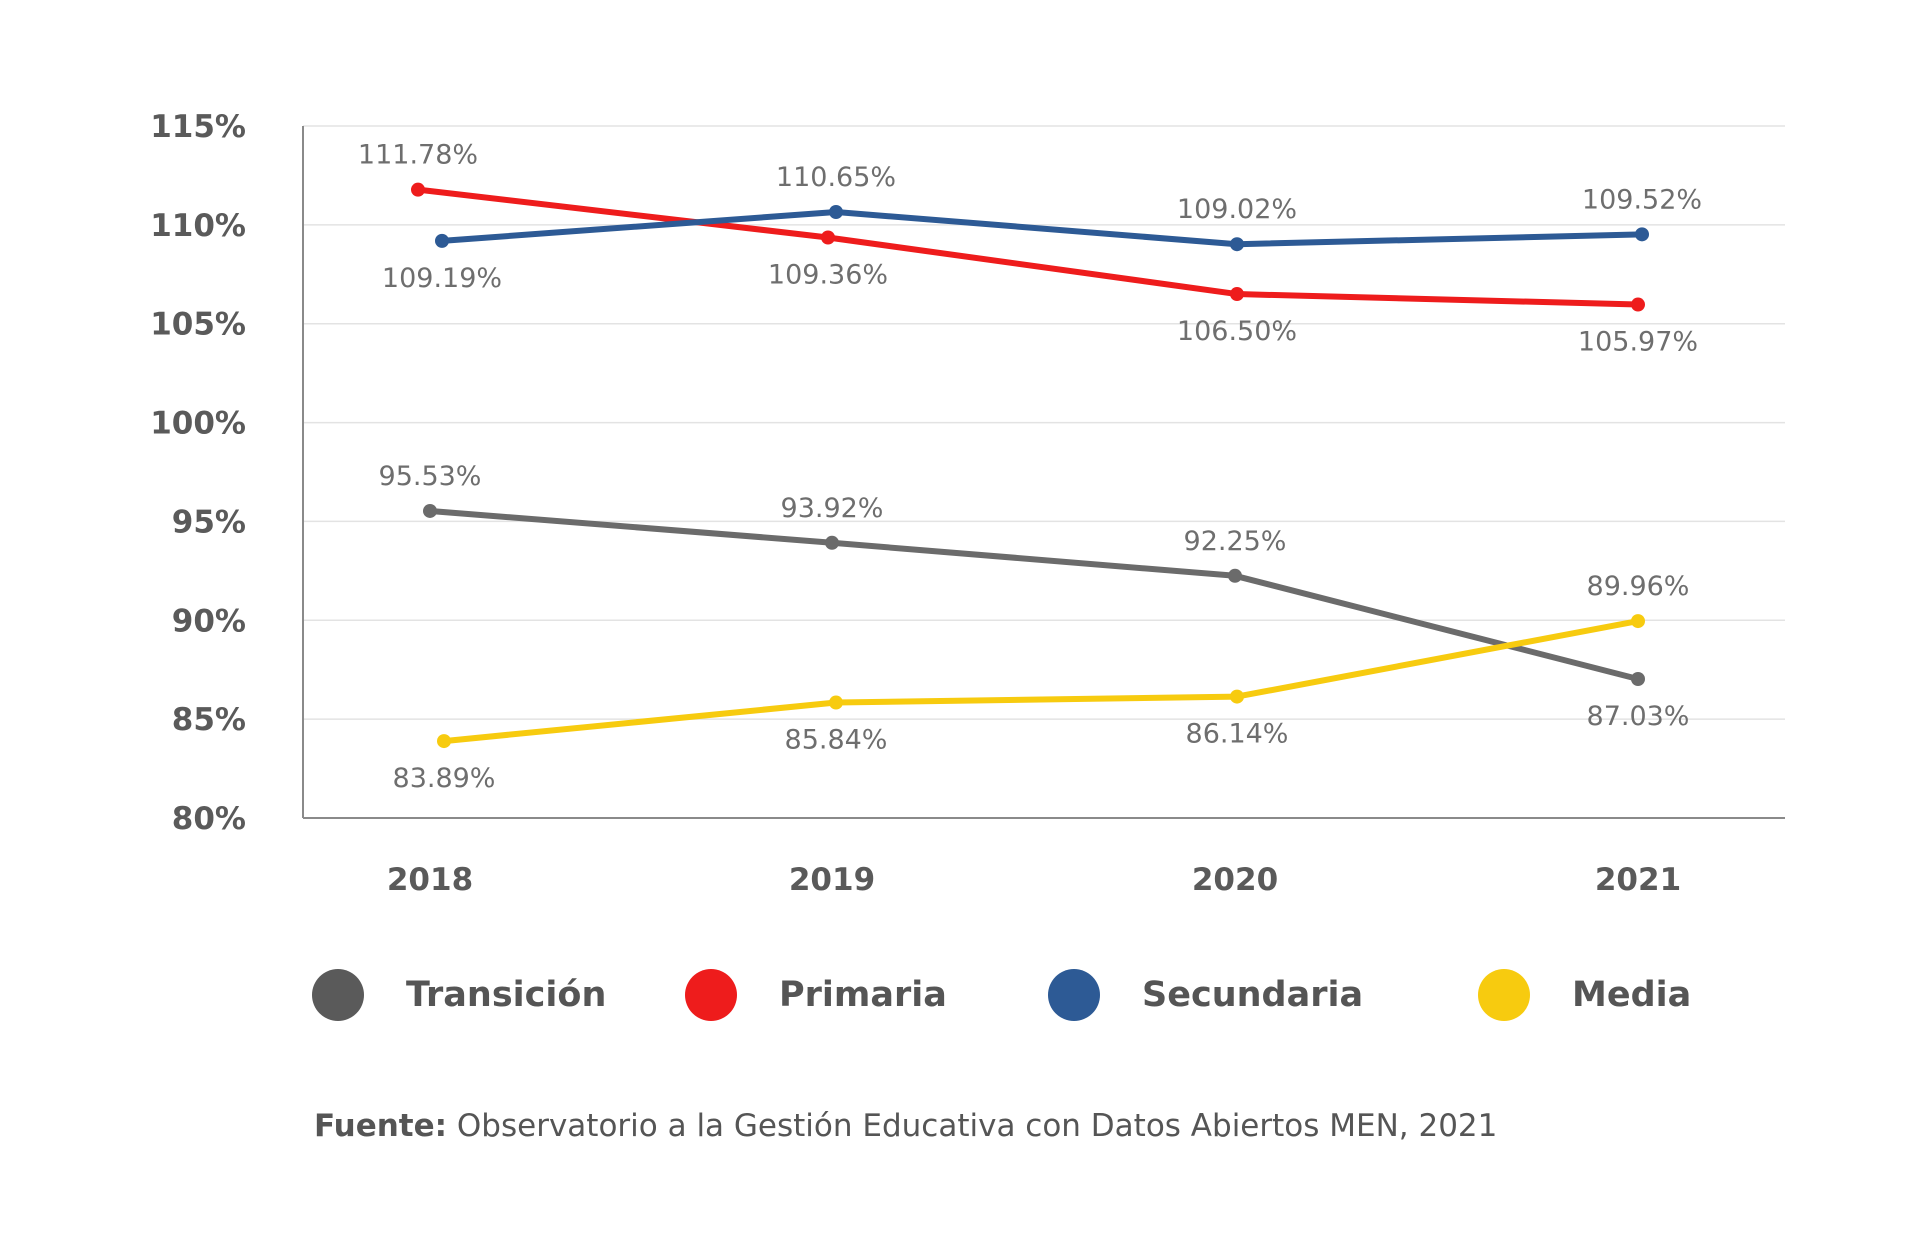  What do you see at coordinates (198, 127) in the screenshot?
I see `y-tick-label: 115%` at bounding box center [198, 127].